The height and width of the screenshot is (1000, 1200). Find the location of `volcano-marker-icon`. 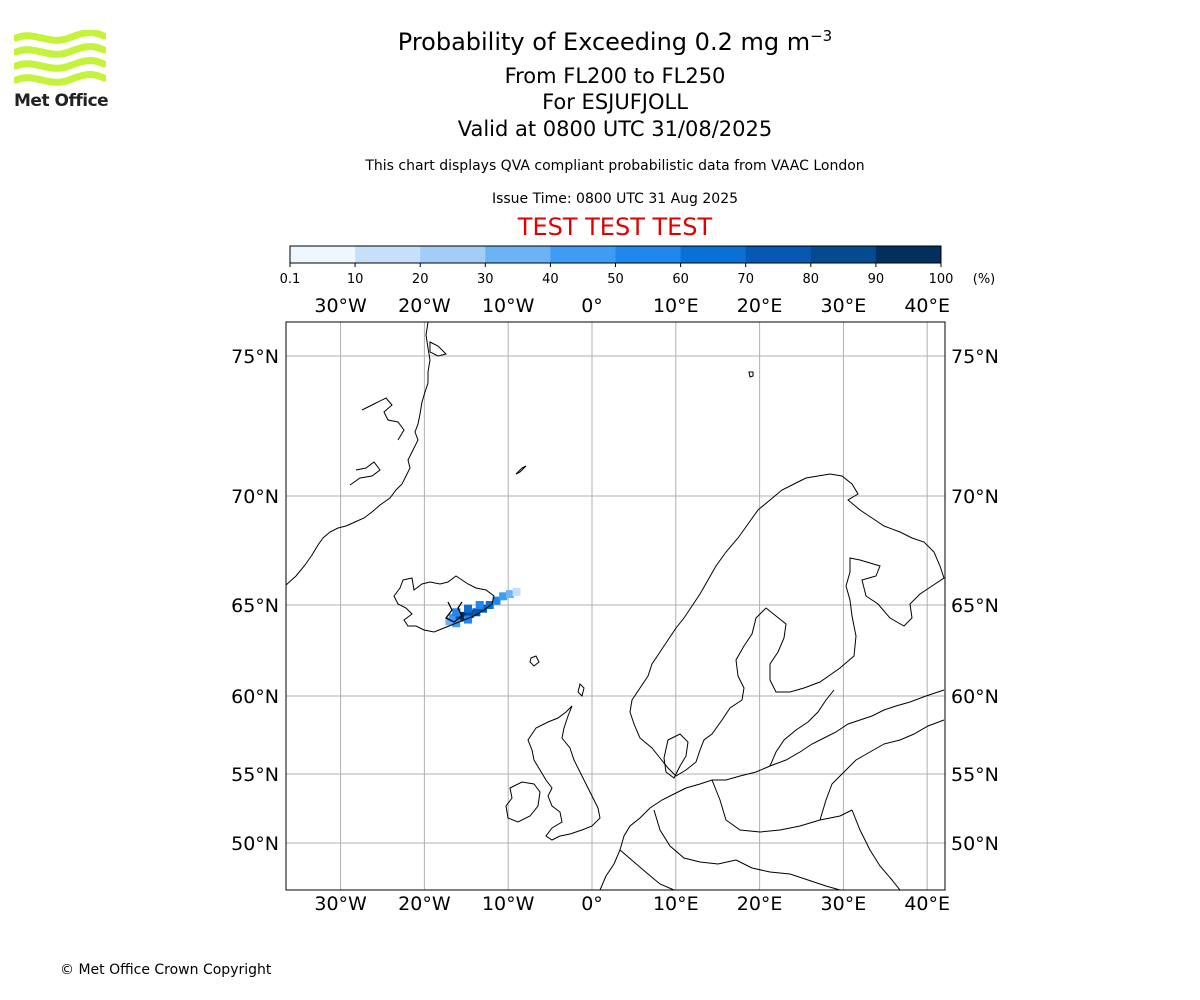

volcano-marker-icon is located at coordinates (454, 612).